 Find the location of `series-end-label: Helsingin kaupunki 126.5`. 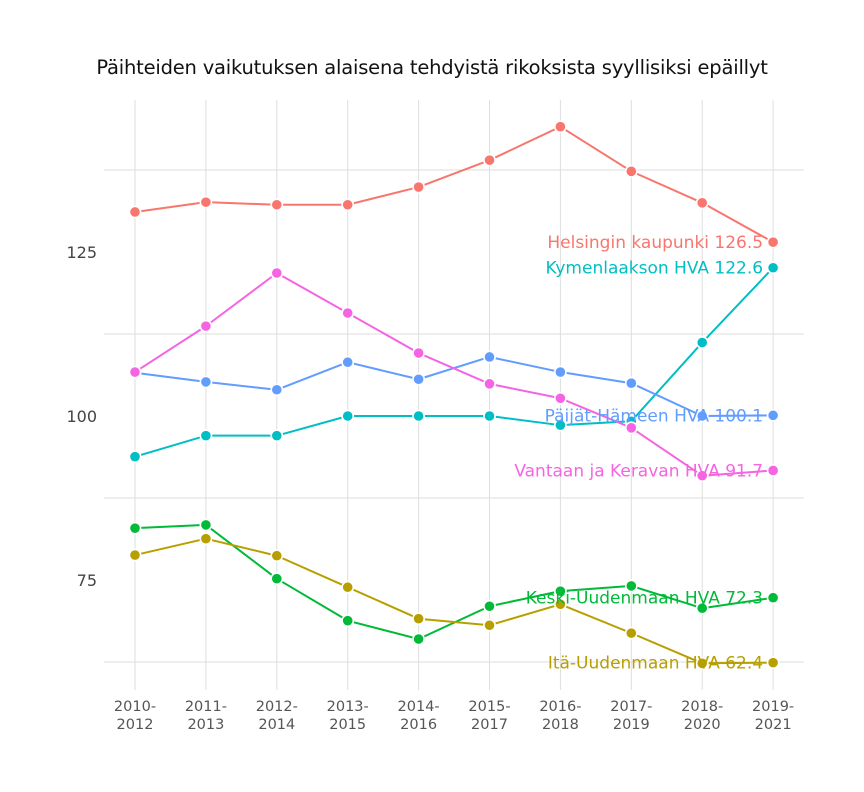

series-end-label: Helsingin kaupunki 126.5 is located at coordinates (655, 243).